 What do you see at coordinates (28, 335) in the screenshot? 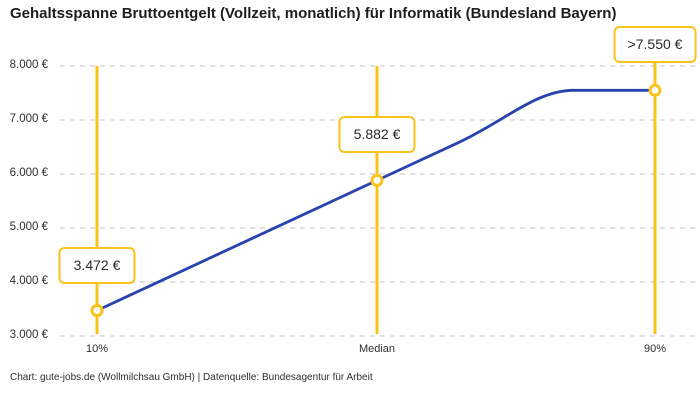
I see `y-axis-tick-label: 3.000 €` at bounding box center [28, 335].